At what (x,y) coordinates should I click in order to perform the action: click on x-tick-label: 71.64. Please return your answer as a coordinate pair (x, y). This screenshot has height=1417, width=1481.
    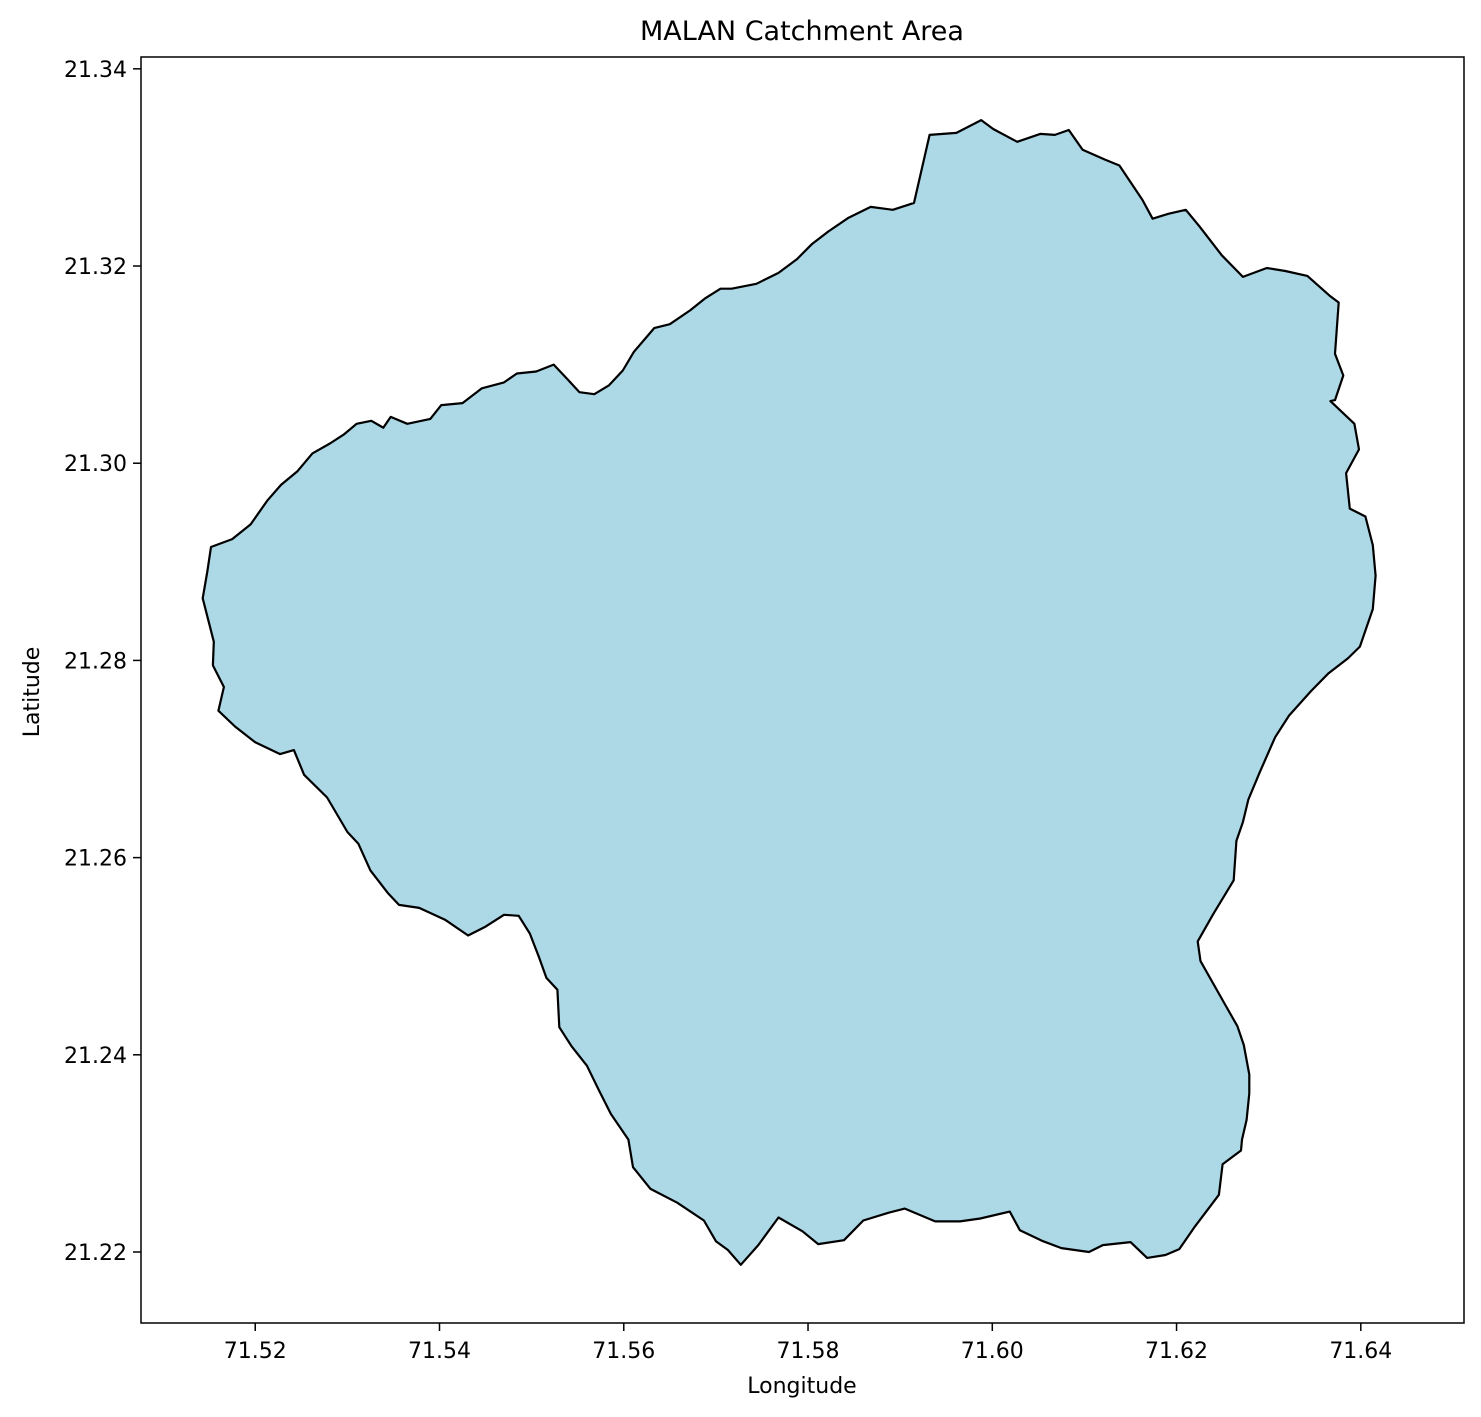
    Looking at the image, I should click on (1360, 1351).